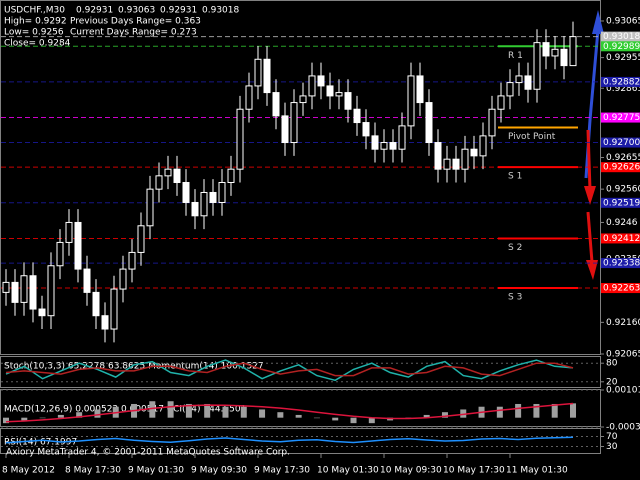 The image size is (640, 480). What do you see at coordinates (300, 441) in the screenshot?
I see `rsi-pane` at bounding box center [300, 441].